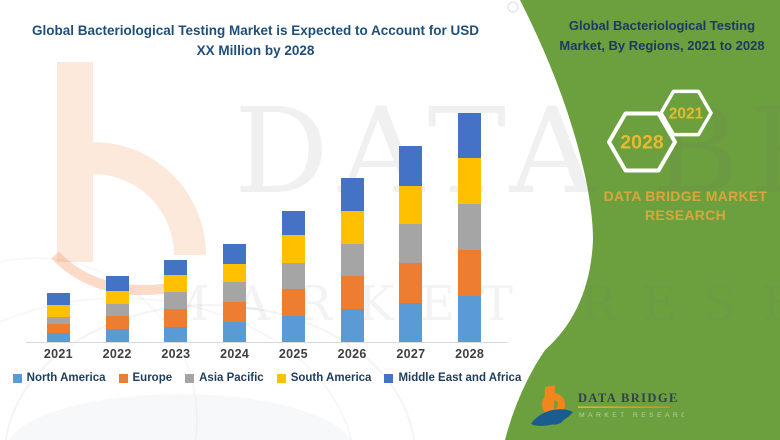 The width and height of the screenshot is (780, 440). I want to click on bar-stack-2021, so click(58, 317).